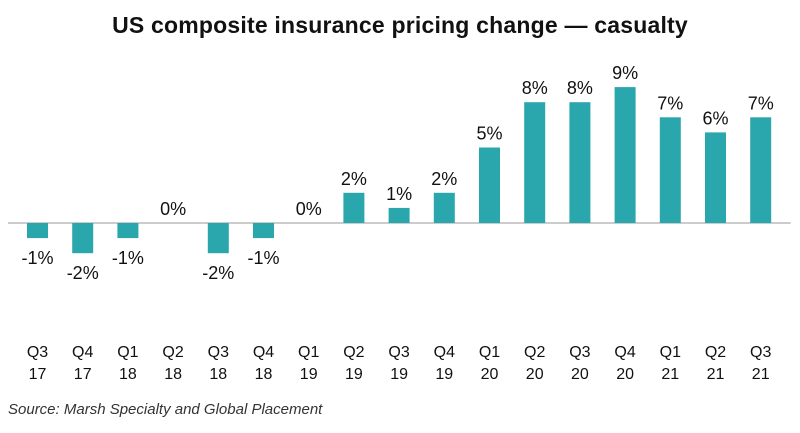  What do you see at coordinates (580, 88) in the screenshot?
I see `data-label-12: 8%` at bounding box center [580, 88].